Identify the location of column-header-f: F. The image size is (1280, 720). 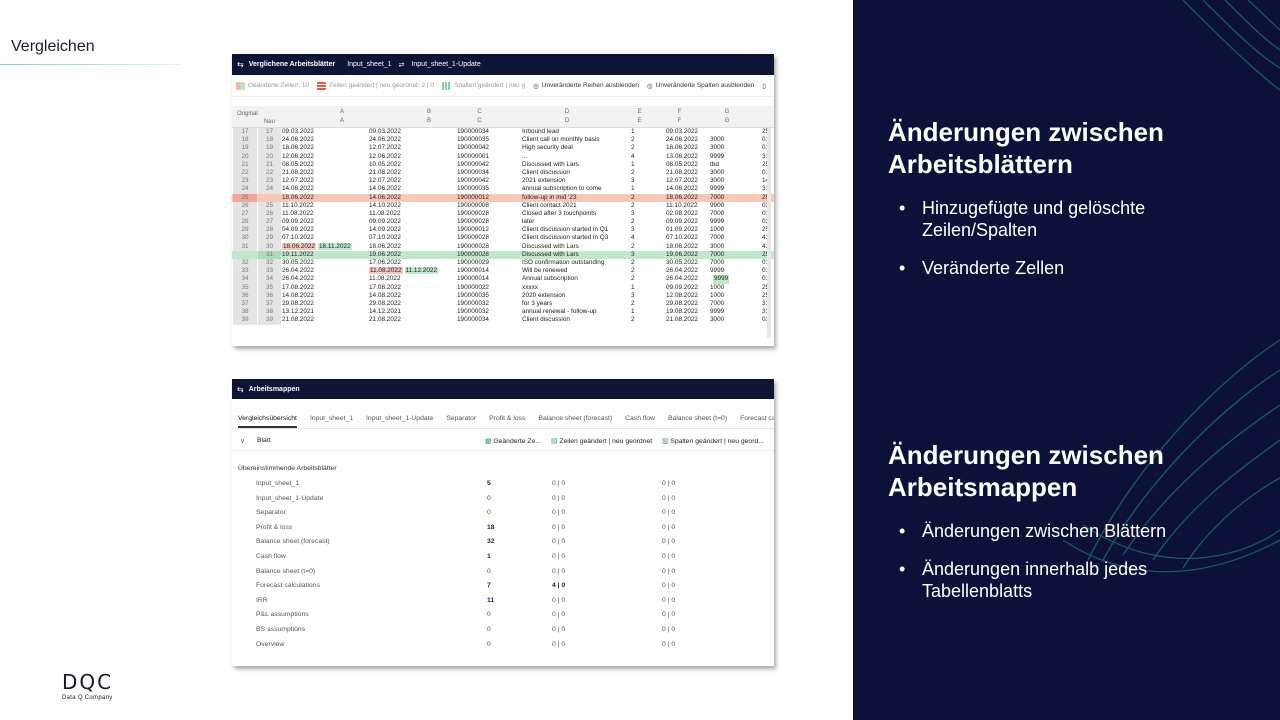
(679, 112).